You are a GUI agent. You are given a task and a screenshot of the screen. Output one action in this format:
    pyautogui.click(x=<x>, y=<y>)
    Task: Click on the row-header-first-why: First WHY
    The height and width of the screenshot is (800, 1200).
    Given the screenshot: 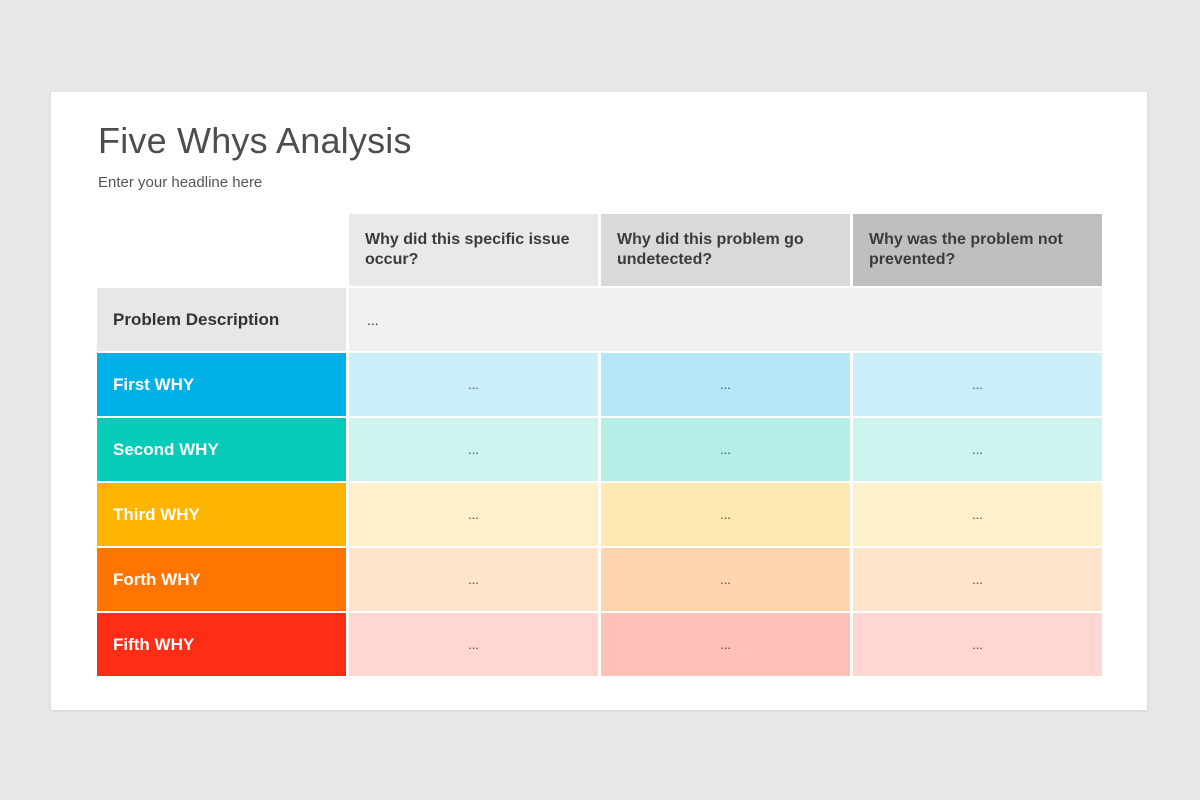 What is the action you would take?
    pyautogui.click(x=221, y=384)
    